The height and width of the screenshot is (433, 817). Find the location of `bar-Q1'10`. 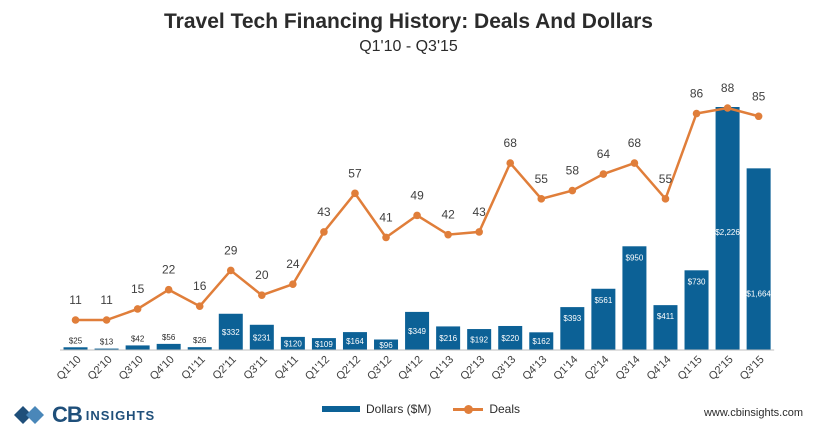

bar-Q1'10 is located at coordinates (75, 348).